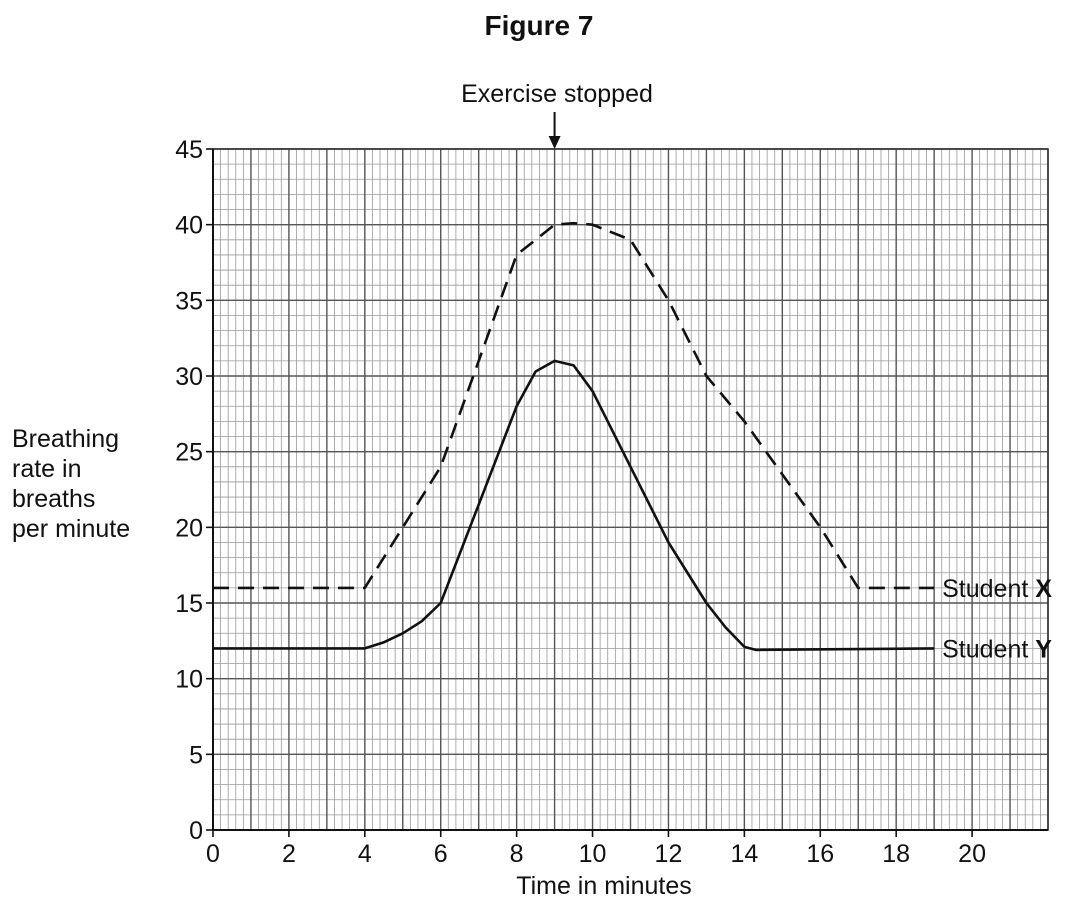 This screenshot has height=909, width=1078. I want to click on exercise-stopped-annotation: Exercise stopped, so click(557, 94).